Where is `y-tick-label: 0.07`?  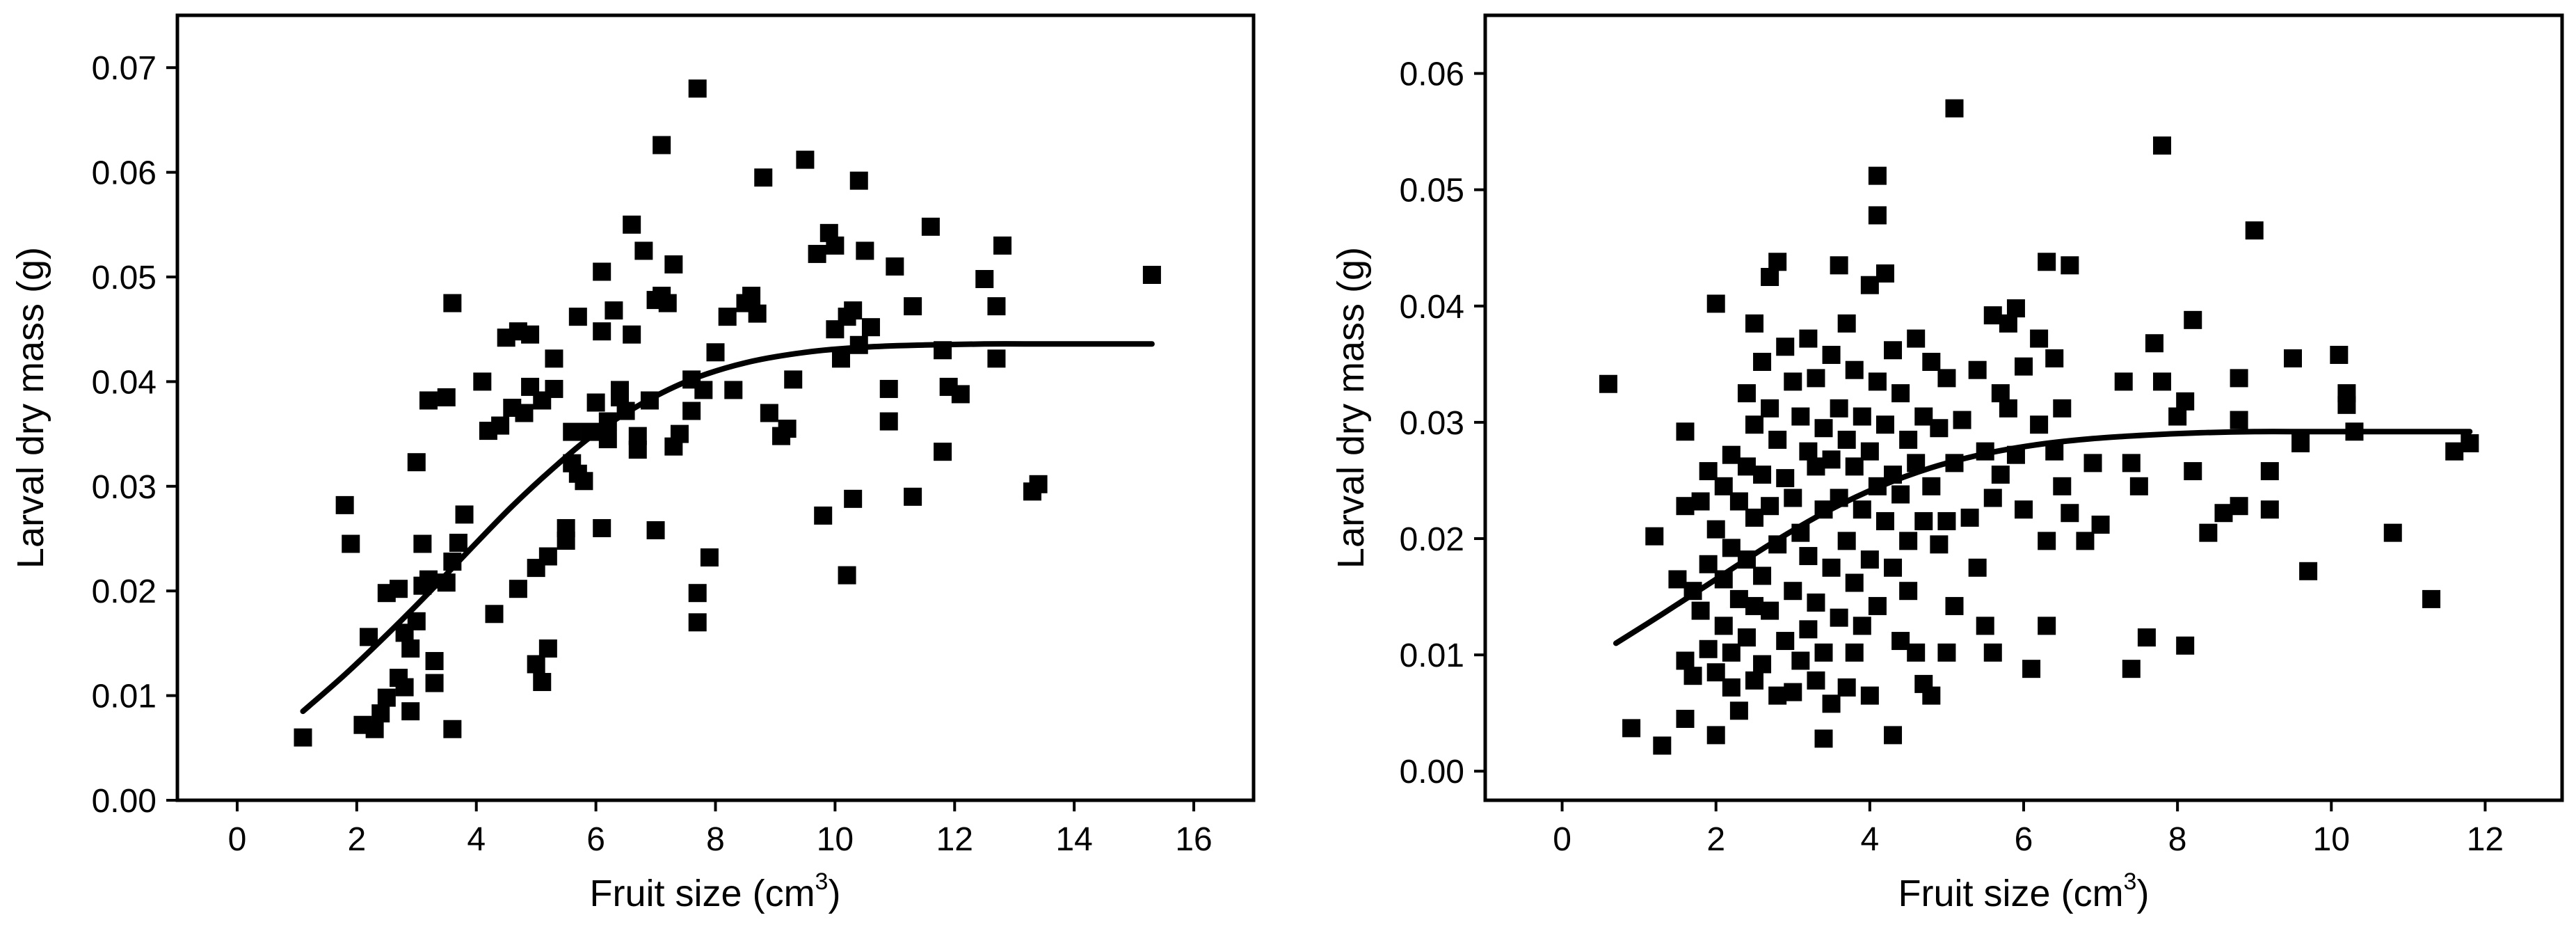
y-tick-label: 0.07 is located at coordinates (124, 68).